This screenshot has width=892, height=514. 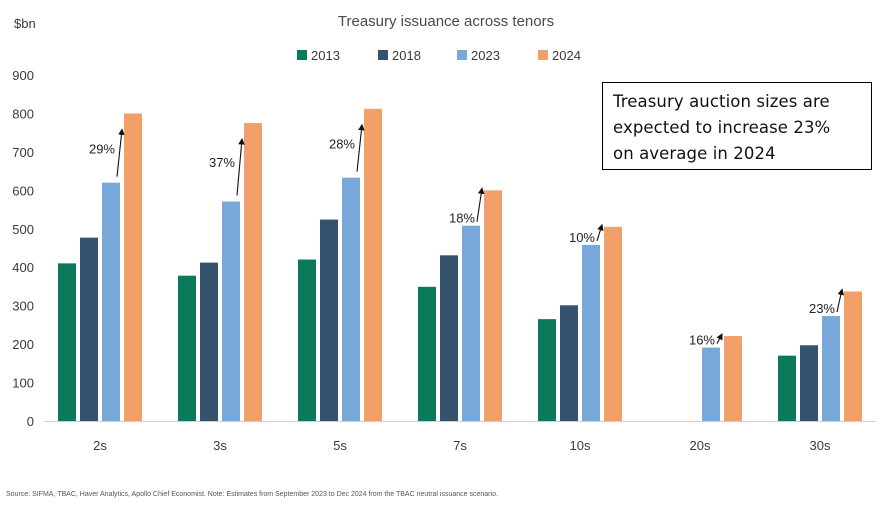 What do you see at coordinates (711, 384) in the screenshot?
I see `bar-2023-20s` at bounding box center [711, 384].